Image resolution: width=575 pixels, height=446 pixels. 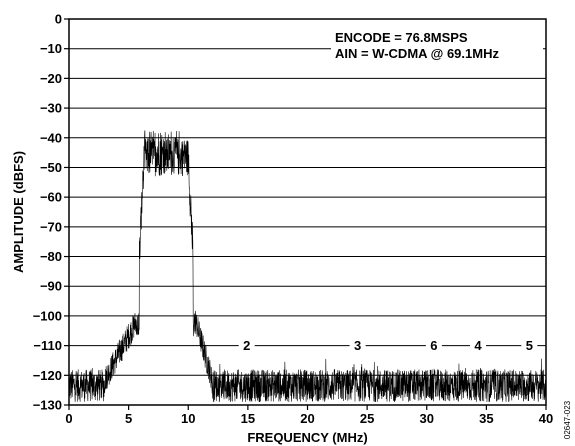 What do you see at coordinates (401, 37) in the screenshot?
I see `annotation-line: ENCODE = 76.8MSPS` at bounding box center [401, 37].